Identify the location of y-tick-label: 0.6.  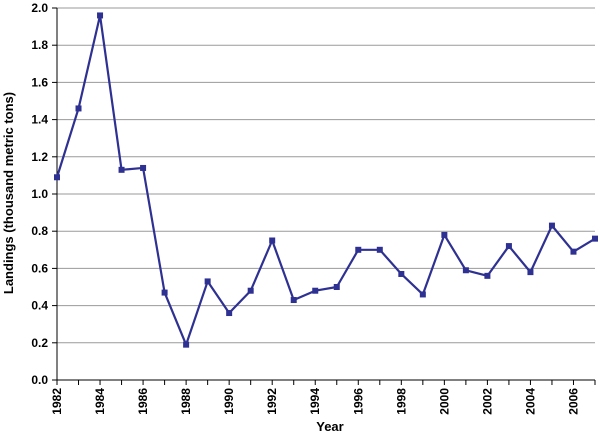
(39, 268).